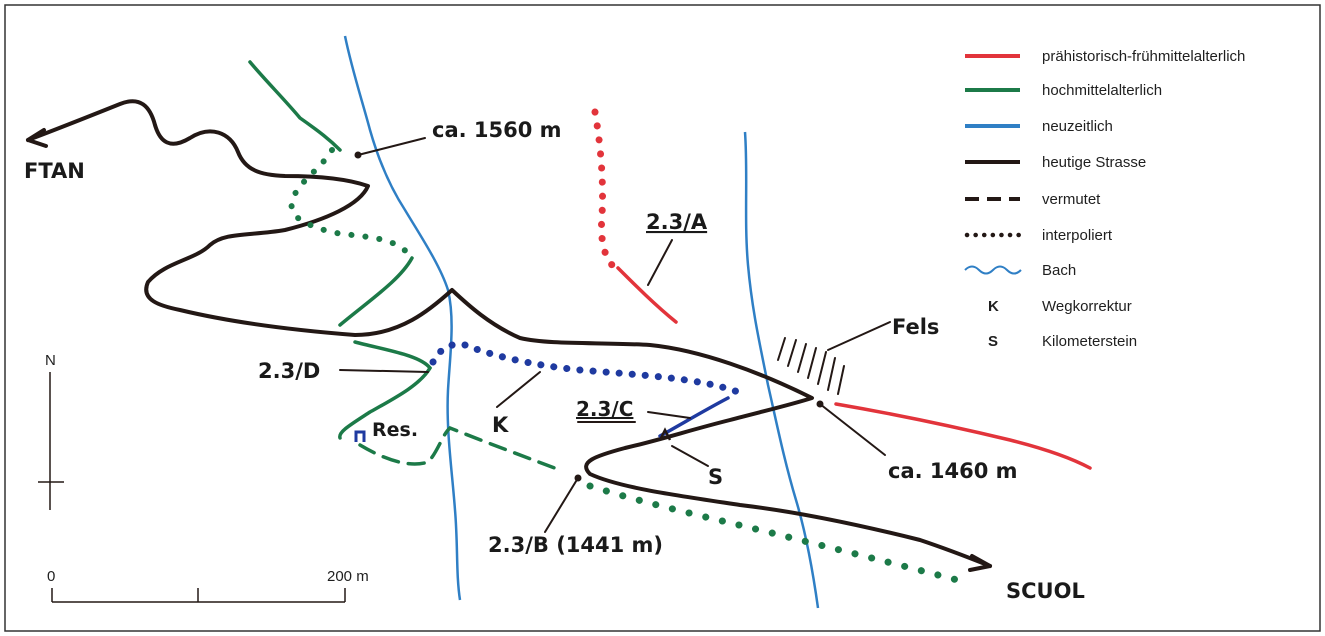 Image resolution: width=1325 pixels, height=636 pixels. I want to click on stream-east, so click(781, 370).